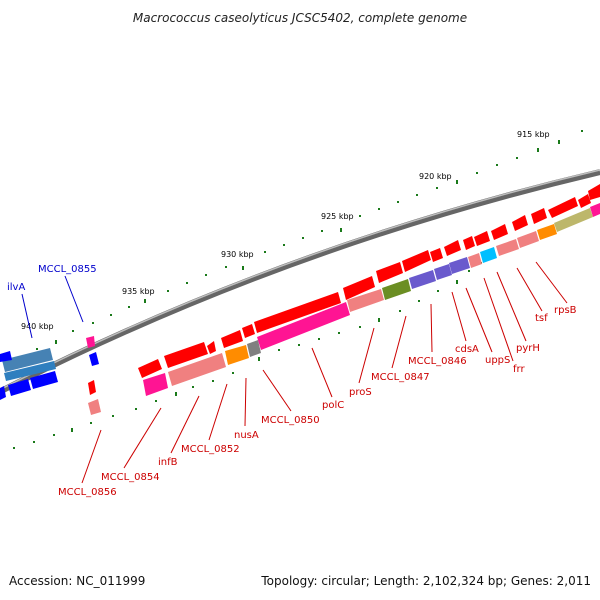 The width and height of the screenshot is (600, 600). What do you see at coordinates (437, 361) in the screenshot?
I see `gene-label-MCCL_0846: MCCL_0846` at bounding box center [437, 361].